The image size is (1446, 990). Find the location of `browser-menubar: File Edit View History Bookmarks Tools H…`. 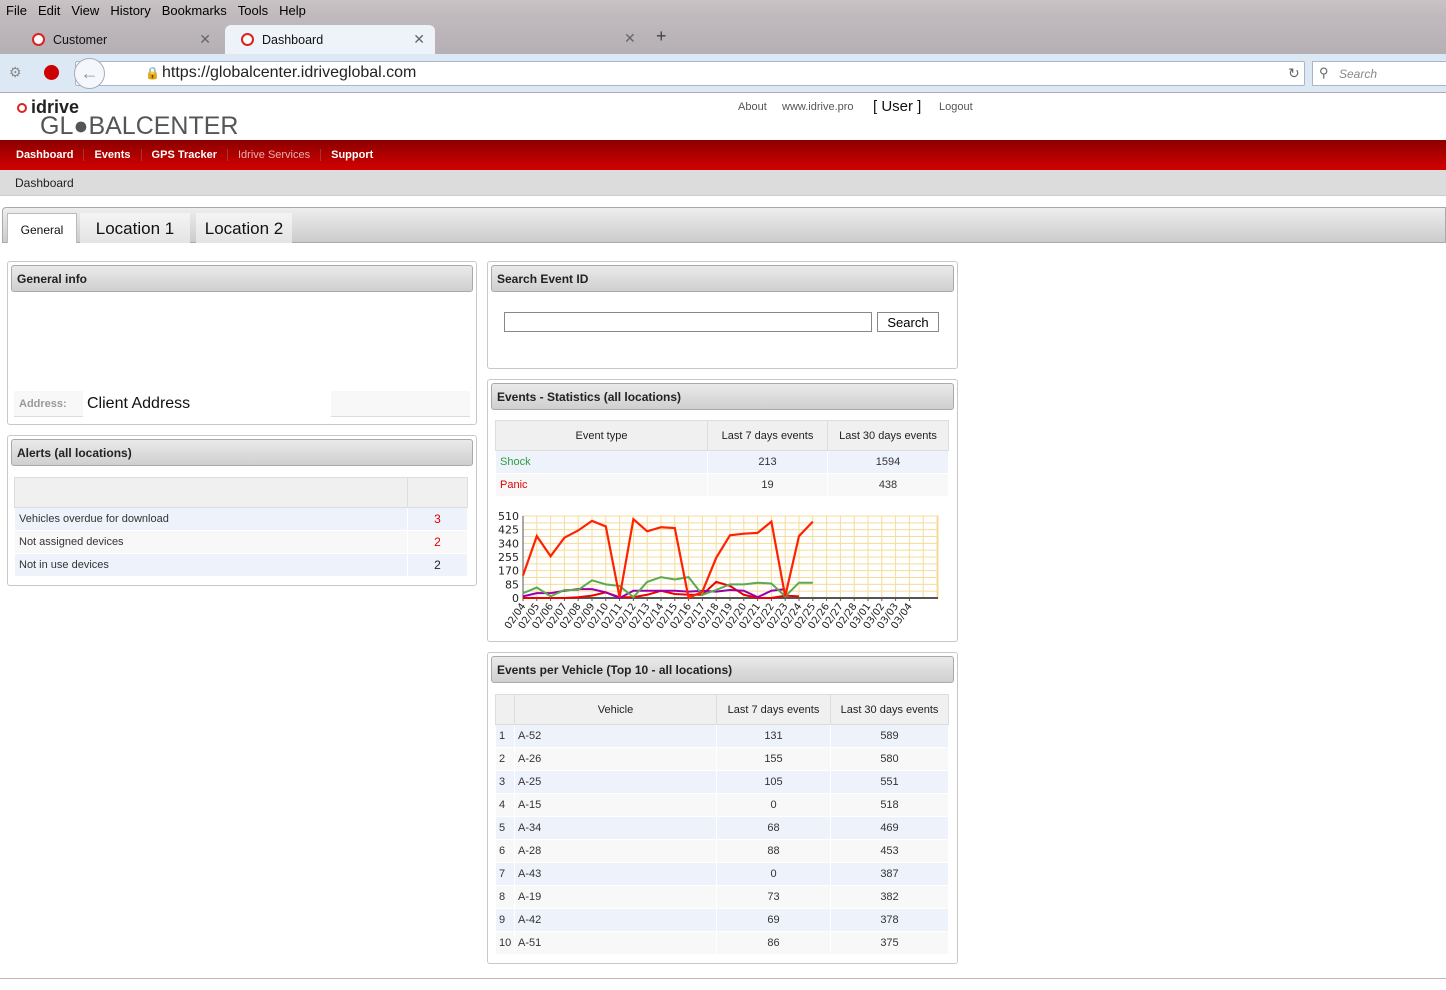

browser-menubar: File Edit View History Bookmarks Tools H… is located at coordinates (723, 10).